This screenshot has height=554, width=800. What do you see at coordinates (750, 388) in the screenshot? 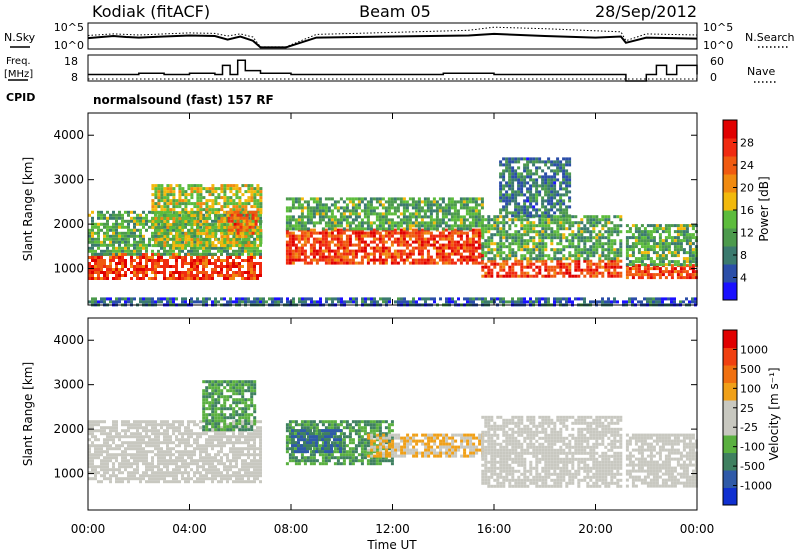
I see `velocity-colorbar-label-2: 100` at bounding box center [750, 388].